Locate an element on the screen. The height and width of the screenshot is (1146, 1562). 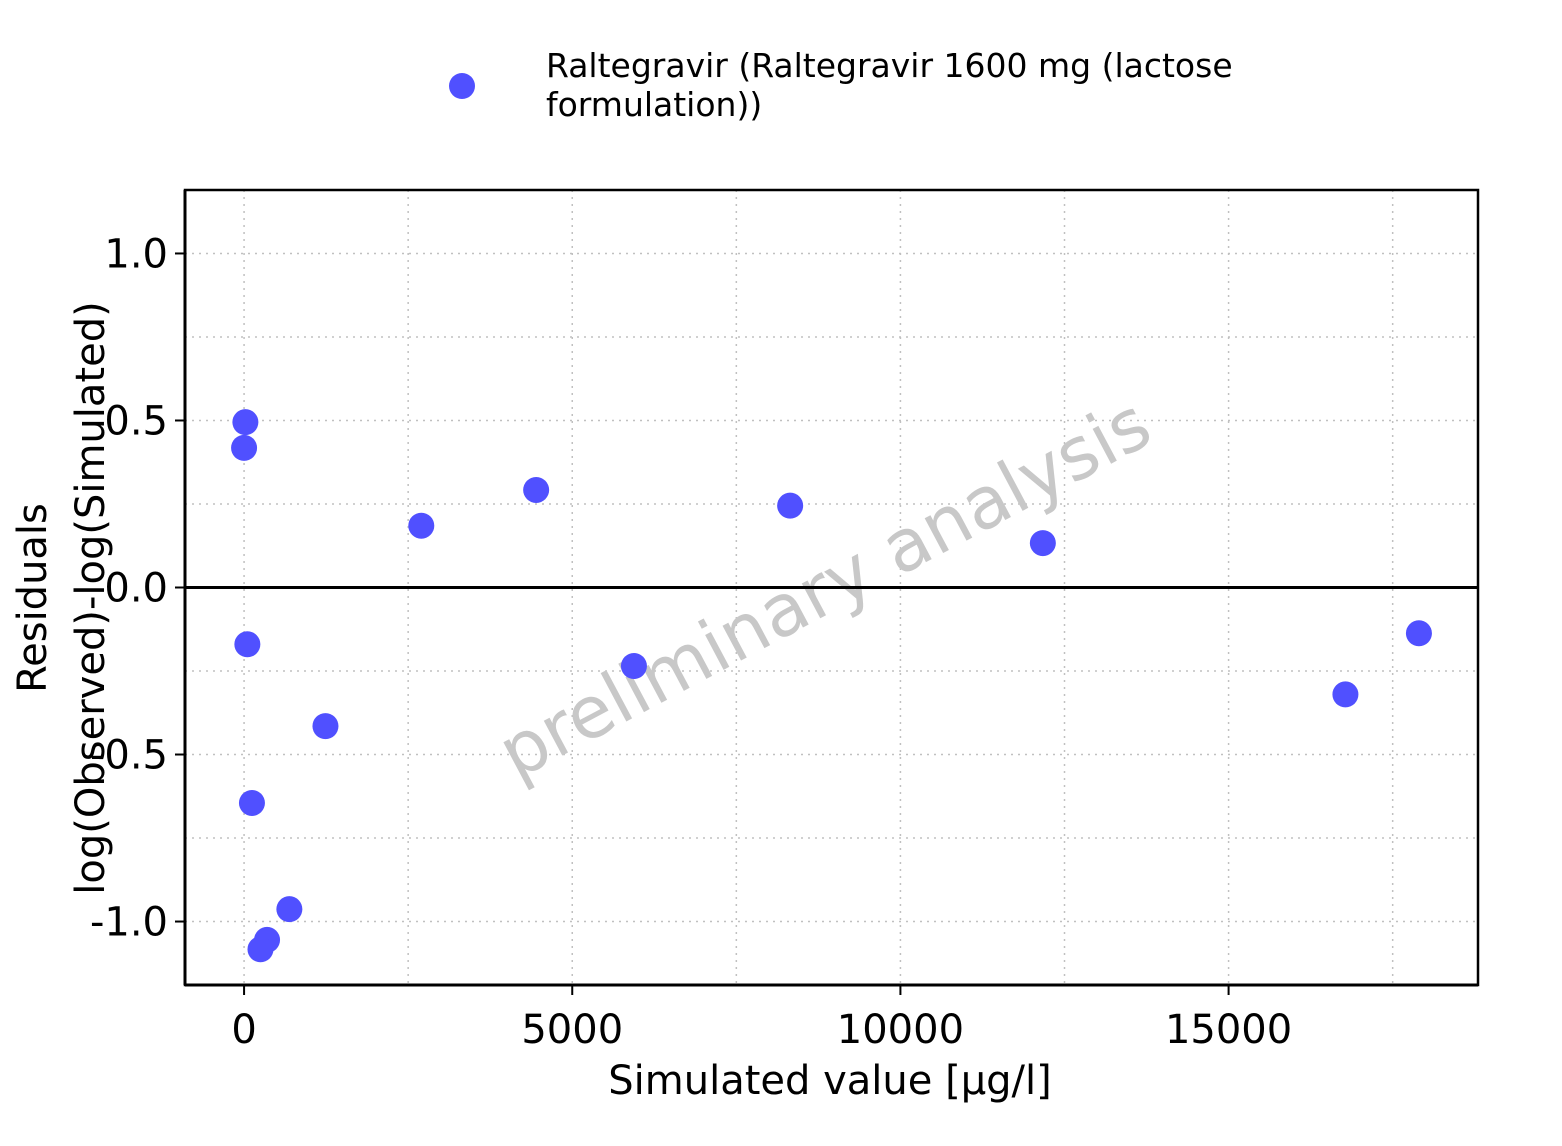
x-tick-label: 0 is located at coordinates (243, 1030).